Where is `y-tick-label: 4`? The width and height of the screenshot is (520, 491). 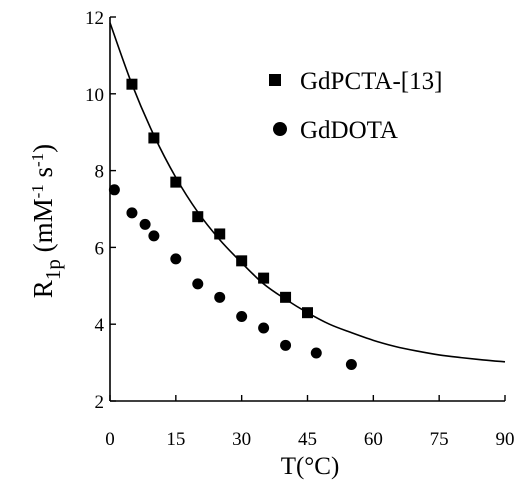 y-tick-label: 4 is located at coordinates (100, 325).